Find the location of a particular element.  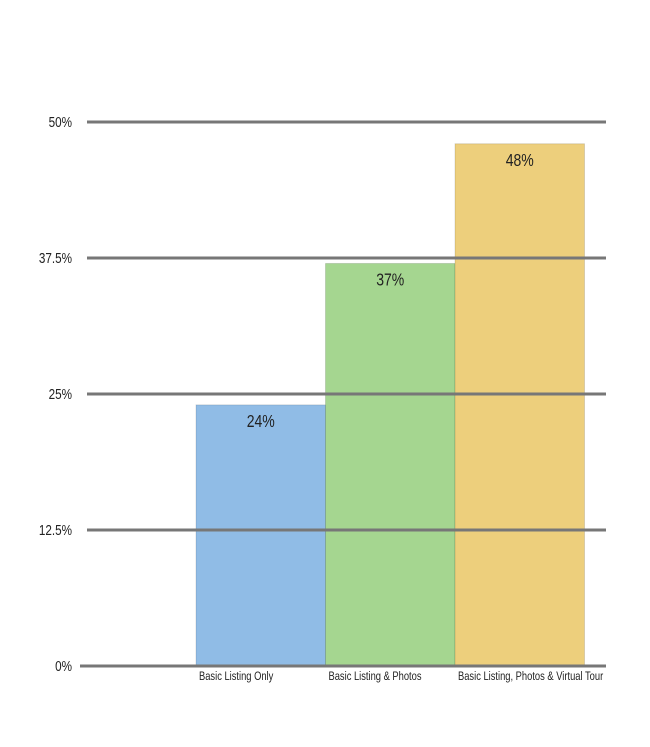

x-tick-label: Basic Listing & Photos is located at coordinates (375, 676).